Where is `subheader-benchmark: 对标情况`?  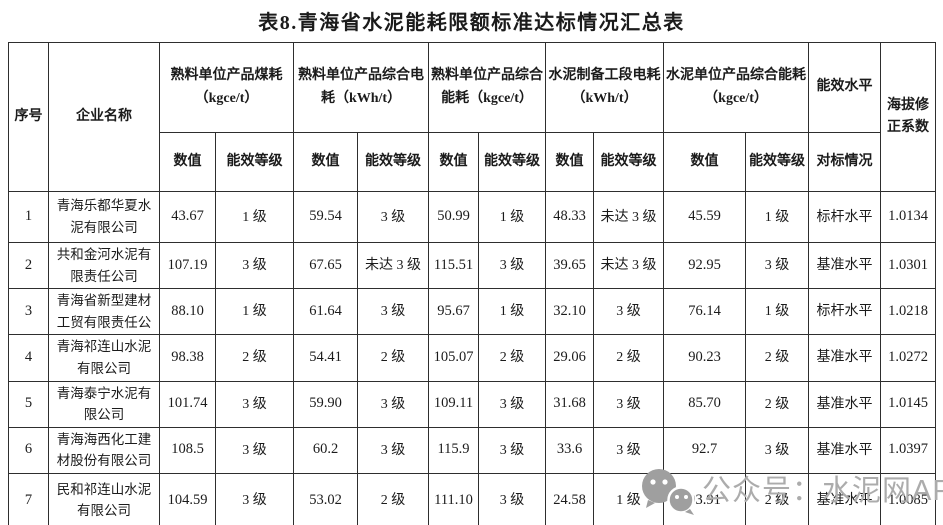
subheader-benchmark: 对标情况 is located at coordinates (845, 162).